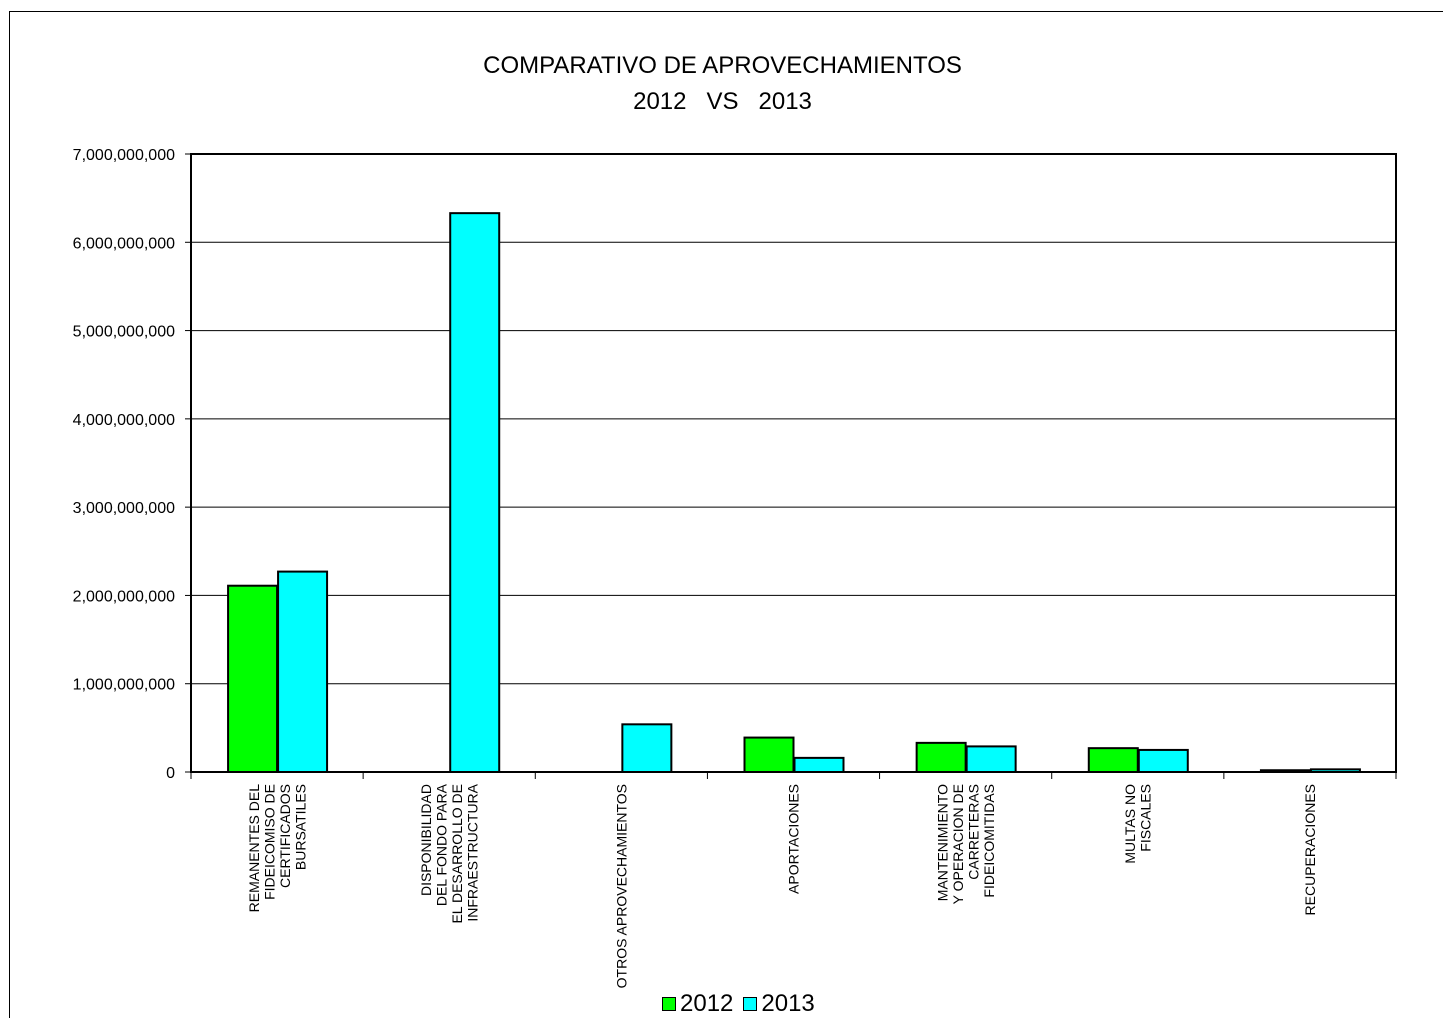 The width and height of the screenshot is (1445, 1018). I want to click on legend-item-2013: 2013, so click(779, 1004).